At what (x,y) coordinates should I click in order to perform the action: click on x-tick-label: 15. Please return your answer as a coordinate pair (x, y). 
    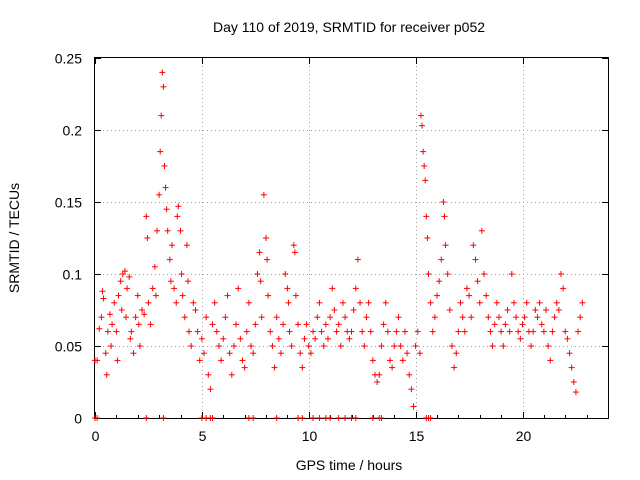
    Looking at the image, I should click on (417, 436).